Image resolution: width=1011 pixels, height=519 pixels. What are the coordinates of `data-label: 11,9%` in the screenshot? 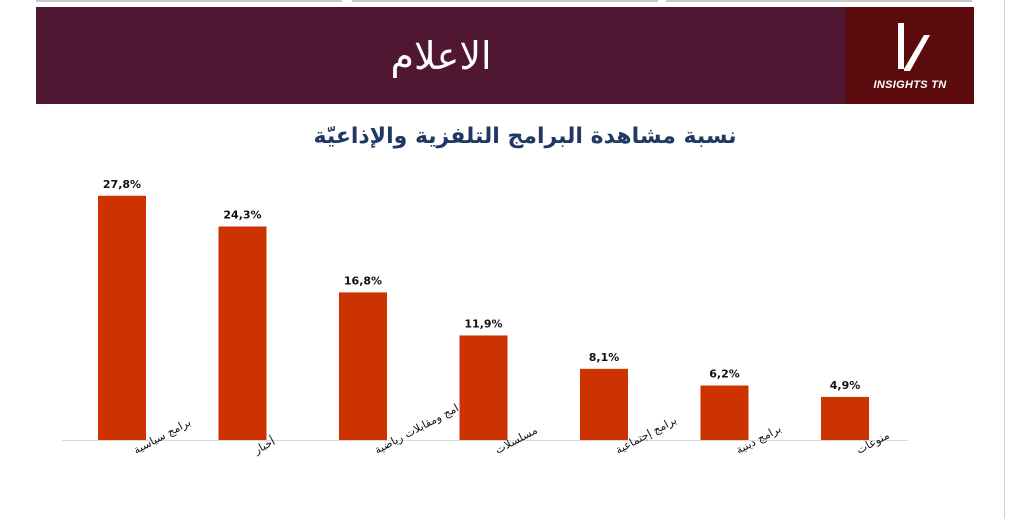 It's located at (483, 323).